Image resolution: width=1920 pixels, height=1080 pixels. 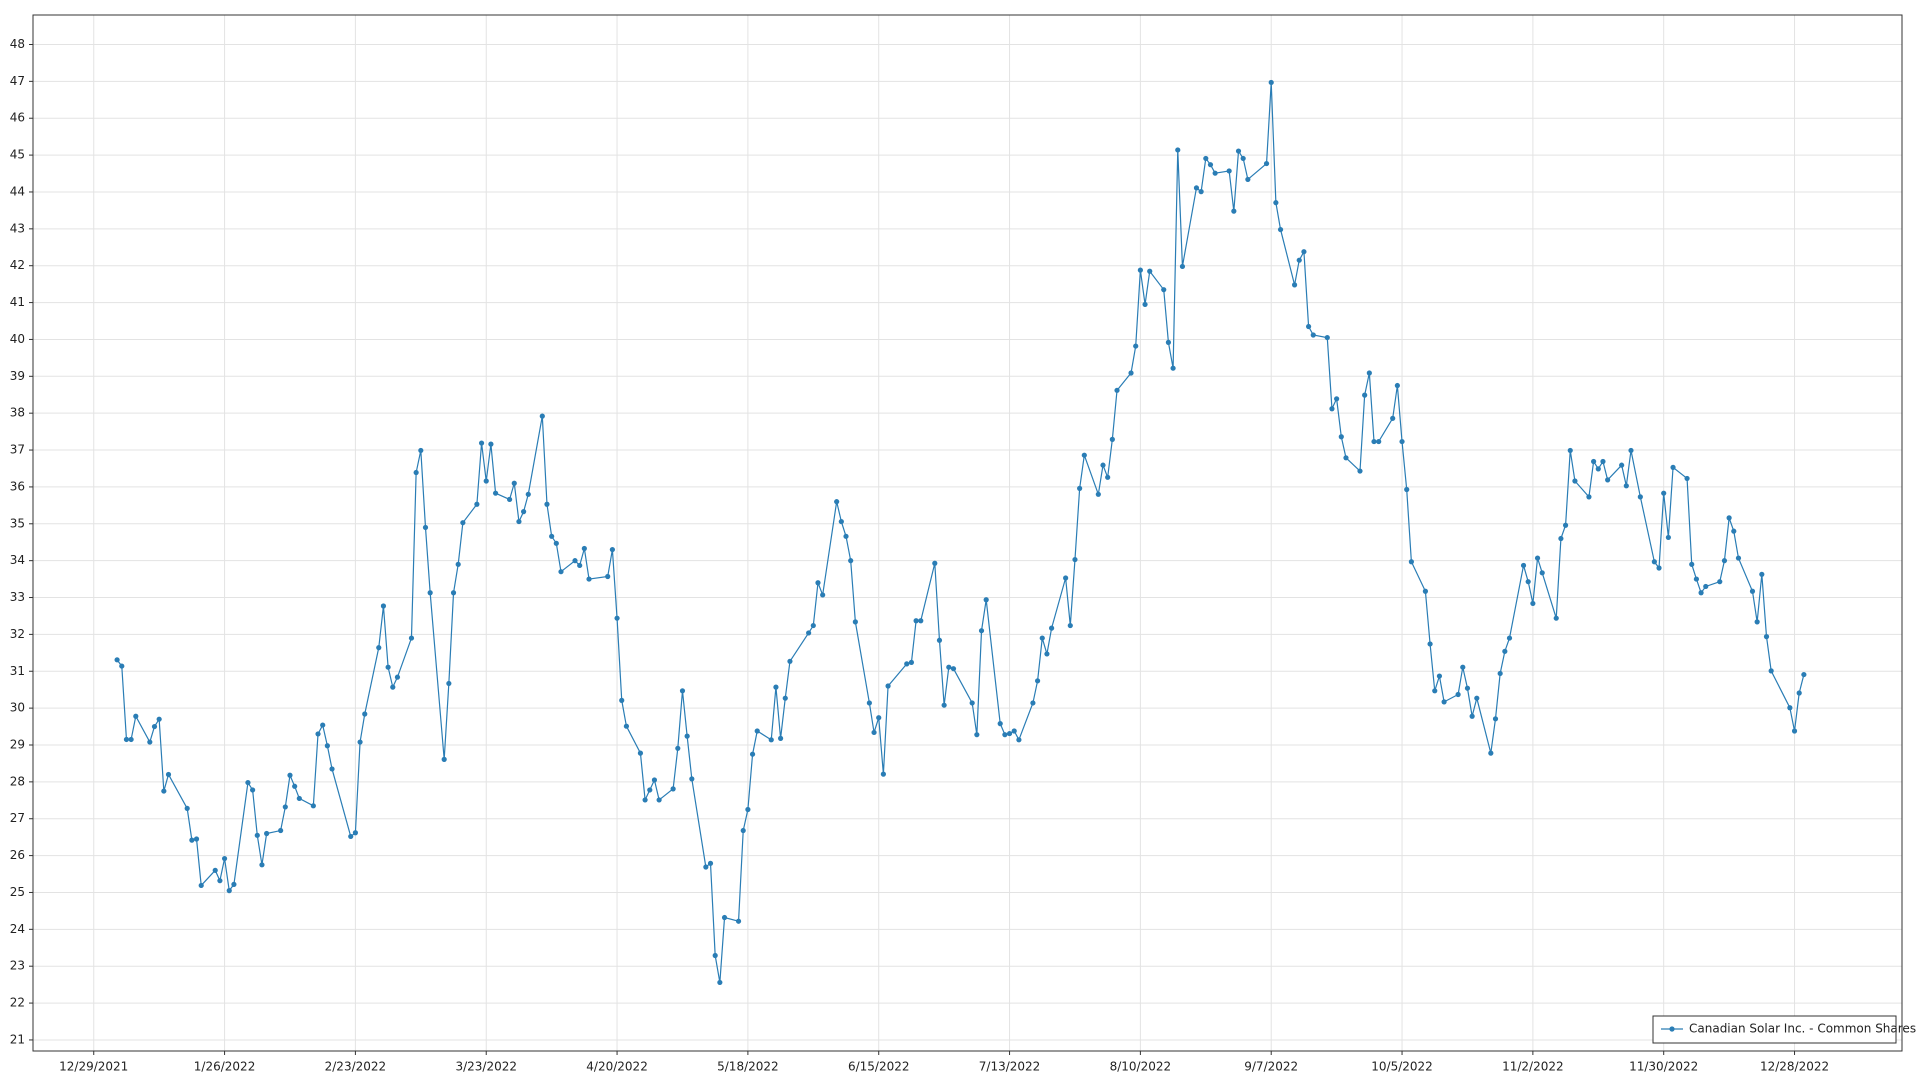 What do you see at coordinates (1271, 1067) in the screenshot?
I see `x-tick-label: 9/7/2022` at bounding box center [1271, 1067].